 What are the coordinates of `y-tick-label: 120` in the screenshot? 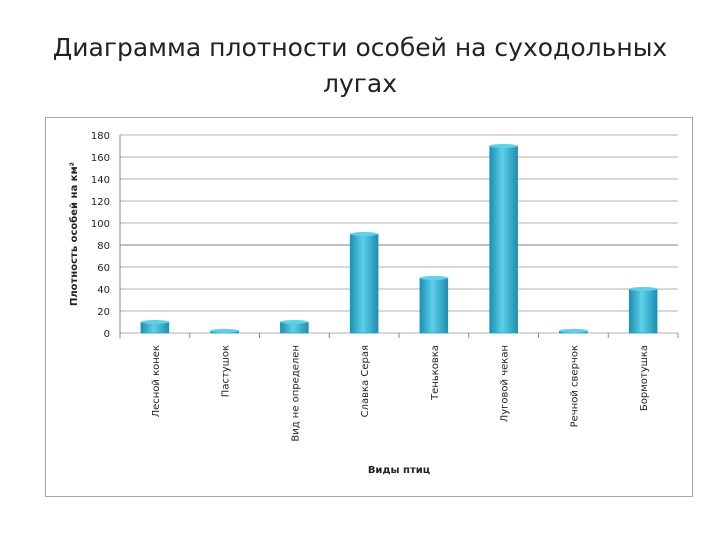 It's located at (100, 202).